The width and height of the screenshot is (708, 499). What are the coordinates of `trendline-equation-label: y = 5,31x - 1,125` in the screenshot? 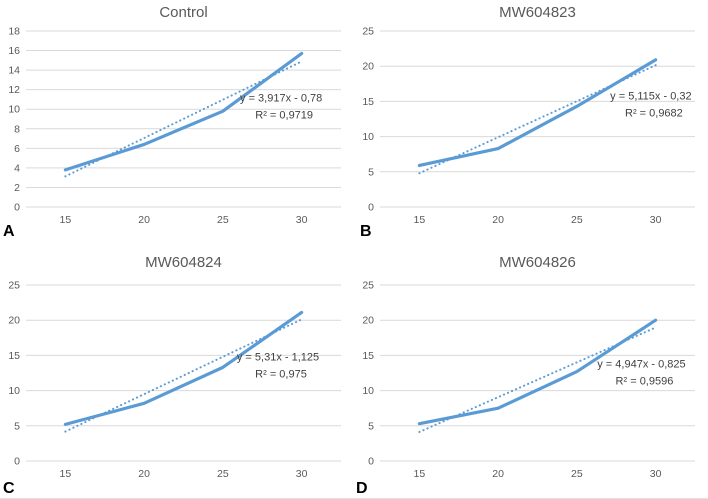 It's located at (278, 358).